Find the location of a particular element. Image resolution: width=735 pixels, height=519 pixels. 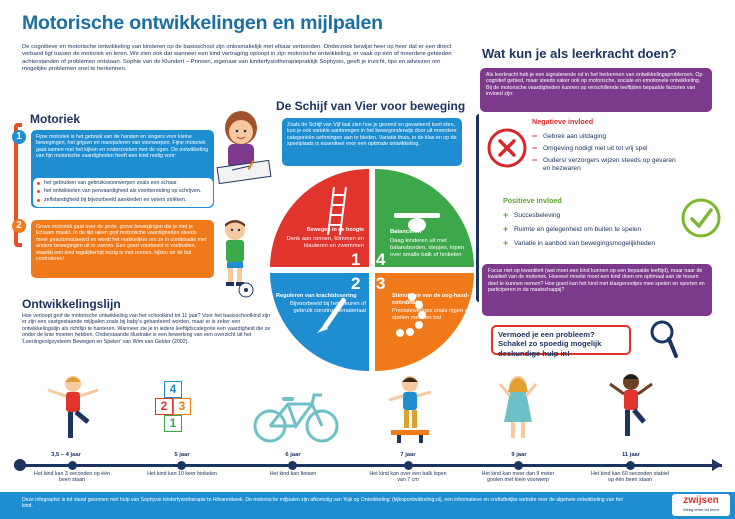

positive-heading: Positieve invloed is located at coordinates (532, 200).